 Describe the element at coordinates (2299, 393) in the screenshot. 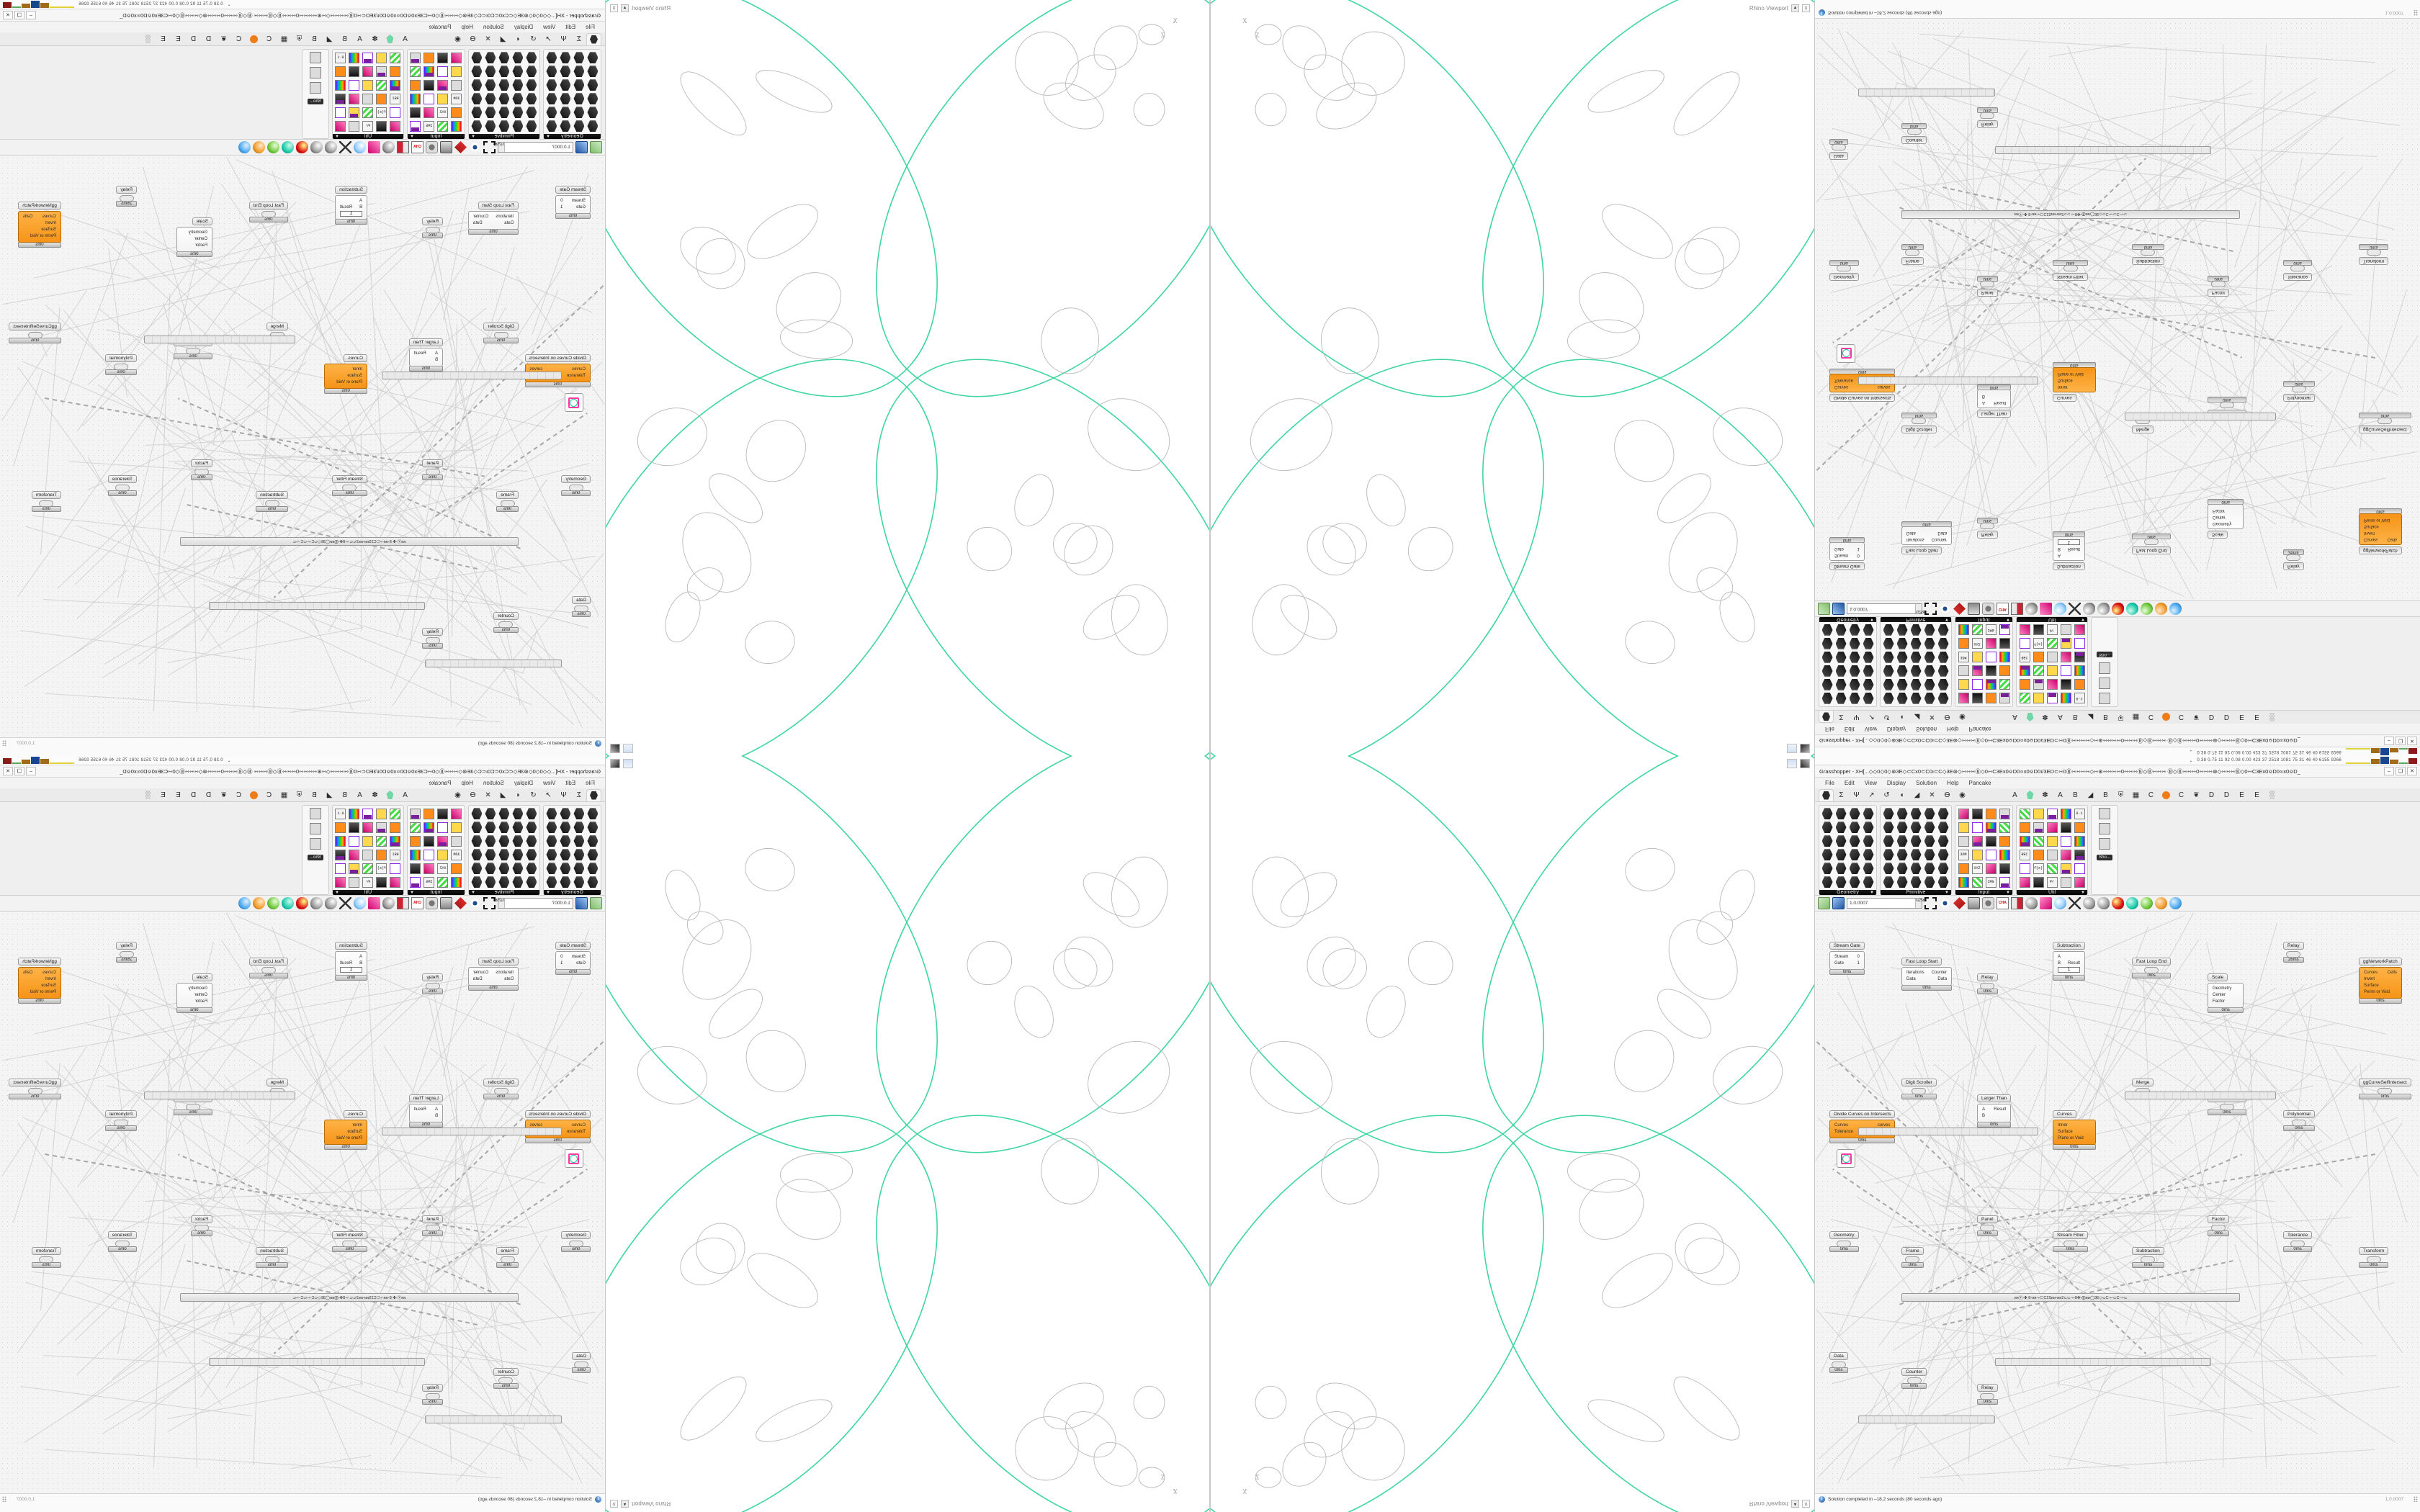

I see `gh-component: Polynomial 0ms` at that location.